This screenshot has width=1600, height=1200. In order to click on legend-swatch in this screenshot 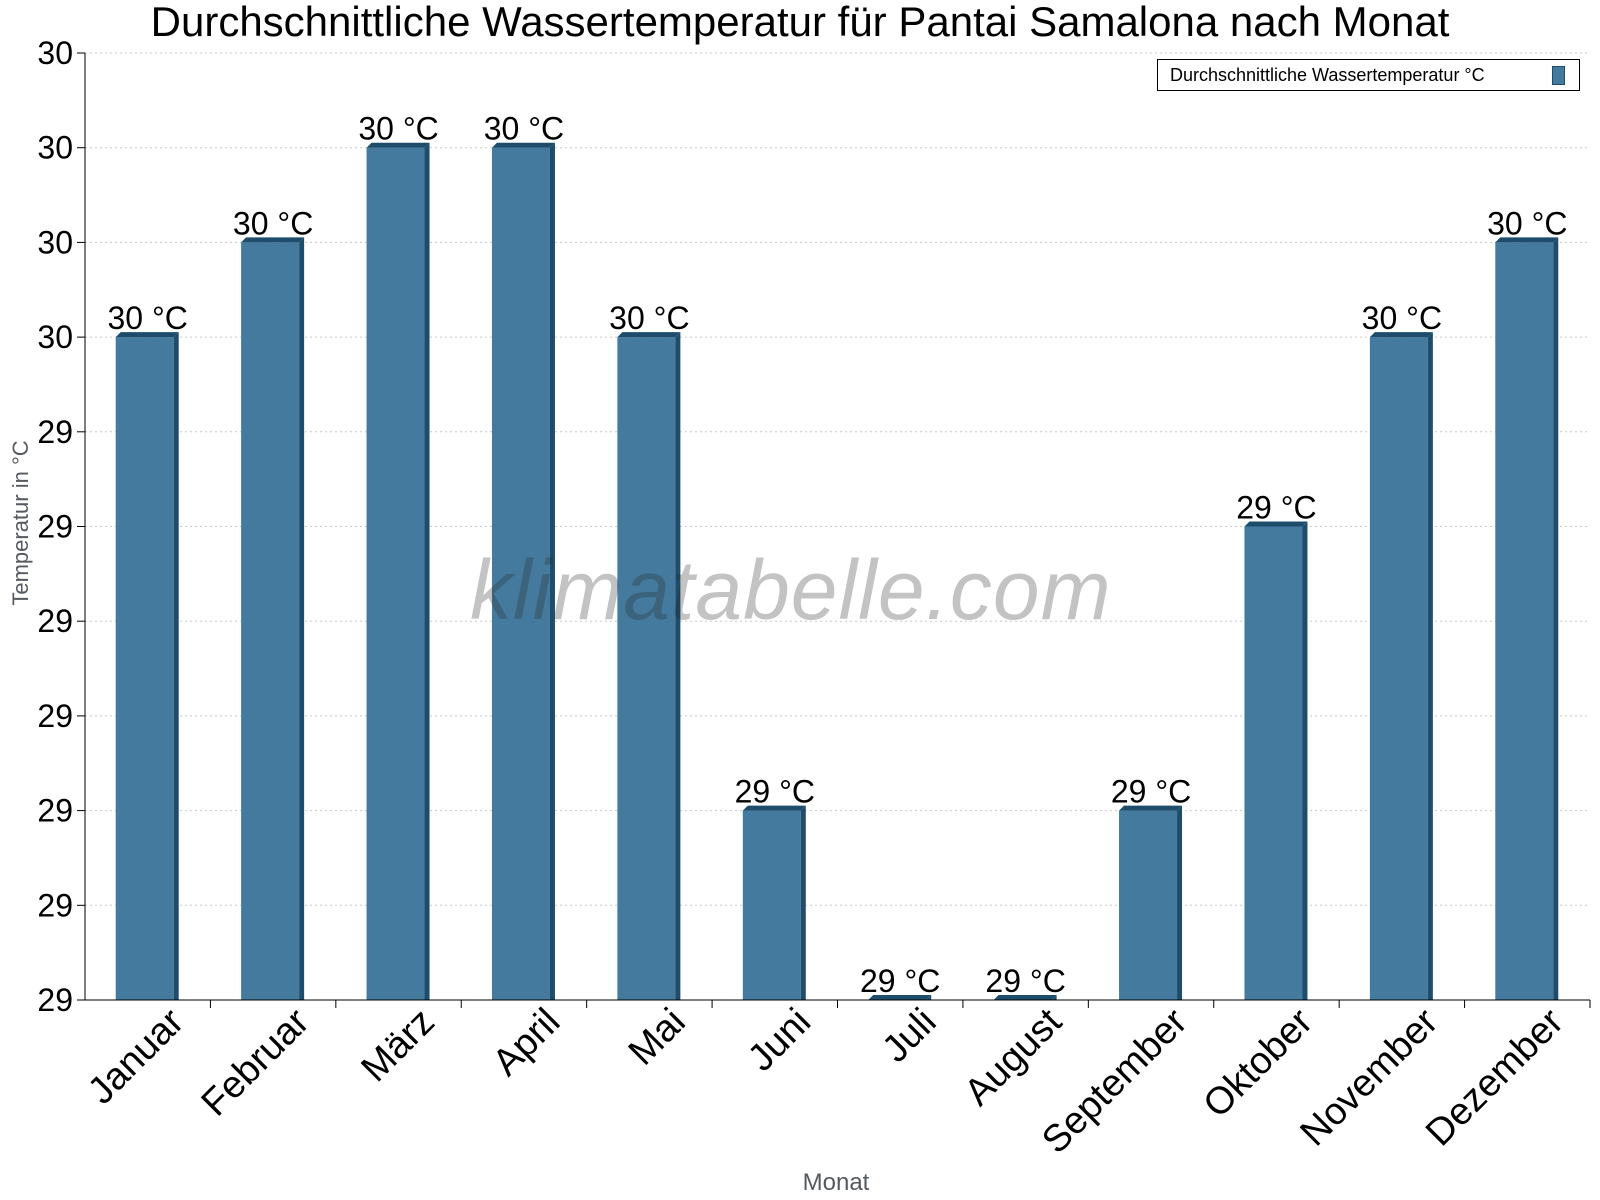, I will do `click(1558, 75)`.